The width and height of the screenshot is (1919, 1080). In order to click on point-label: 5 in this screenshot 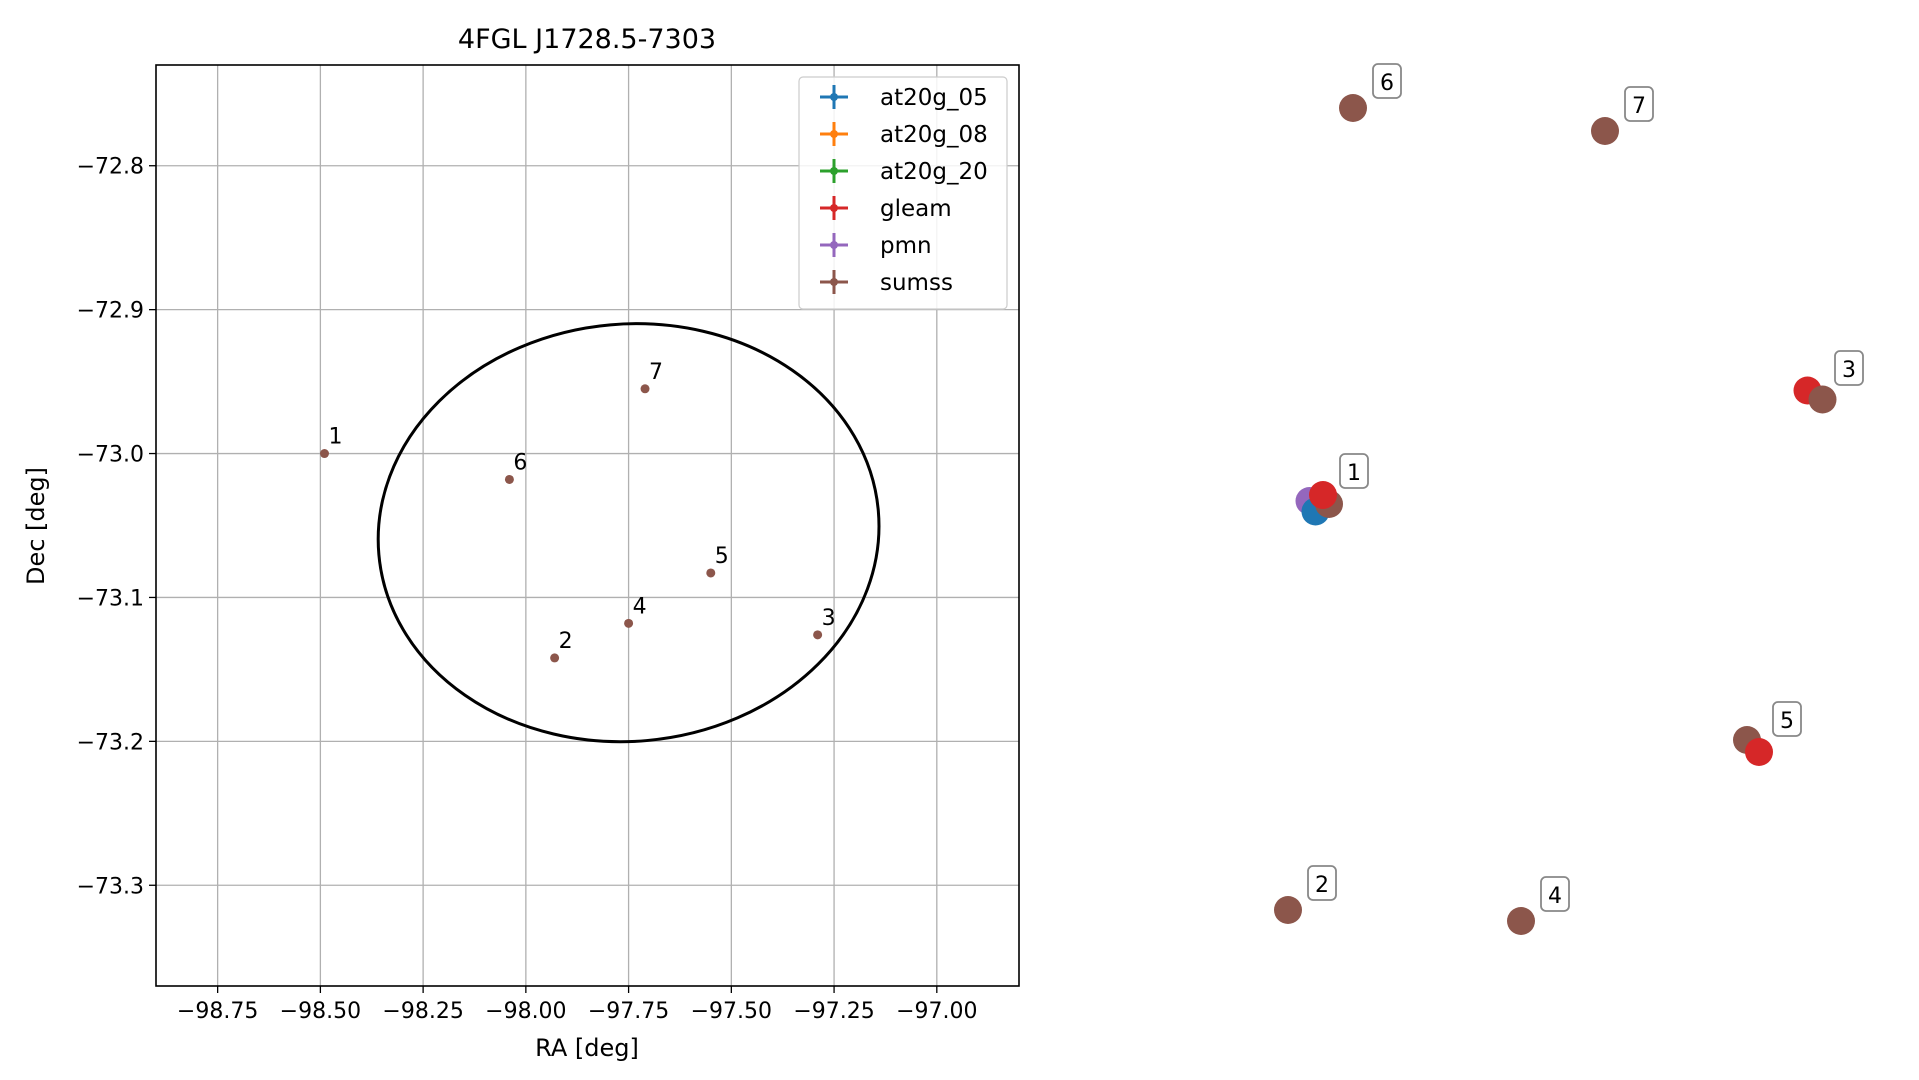, I will do `click(722, 556)`.